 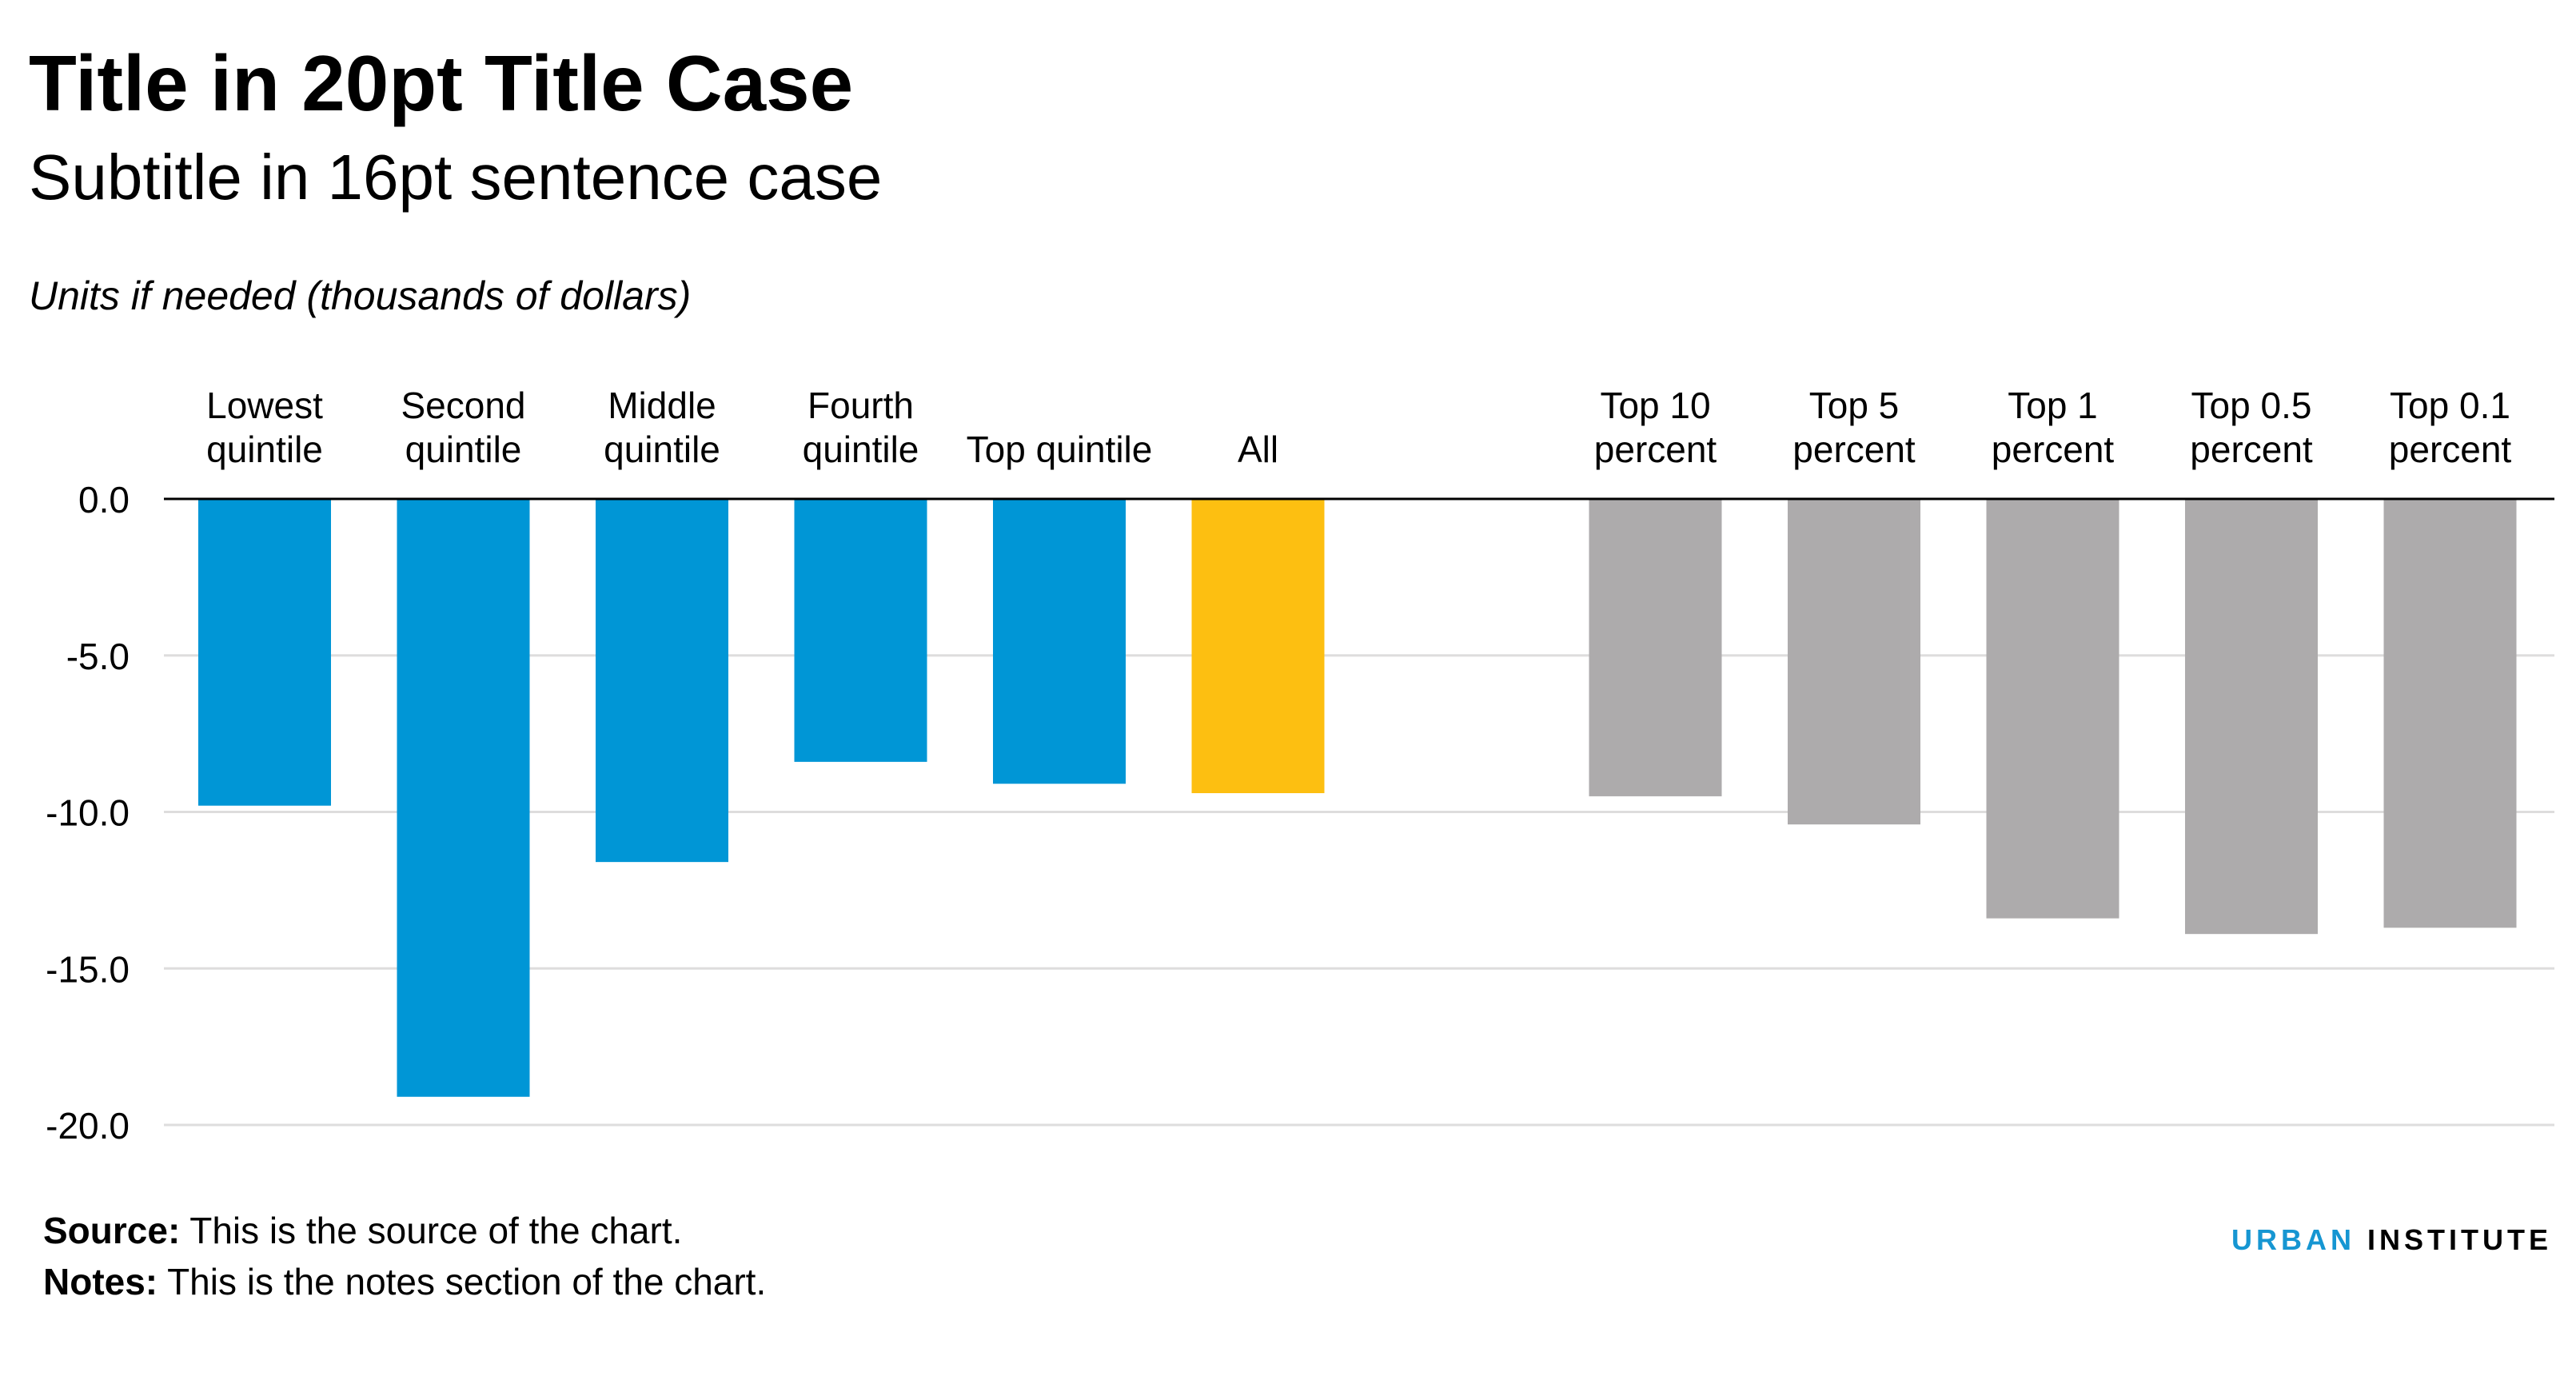 I want to click on urban-institute-logo: URBAN INSTITUTE, so click(x=2391, y=1240).